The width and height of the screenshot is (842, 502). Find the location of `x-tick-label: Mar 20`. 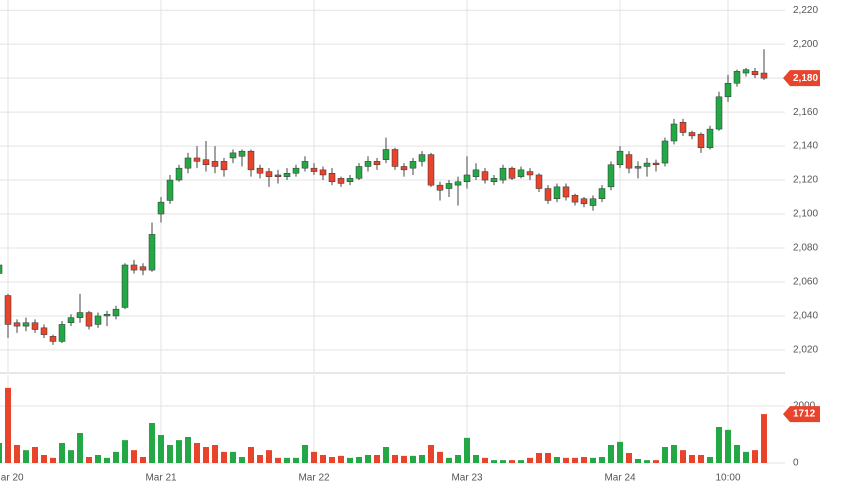

x-tick-label: Mar 20 is located at coordinates (12, 478).